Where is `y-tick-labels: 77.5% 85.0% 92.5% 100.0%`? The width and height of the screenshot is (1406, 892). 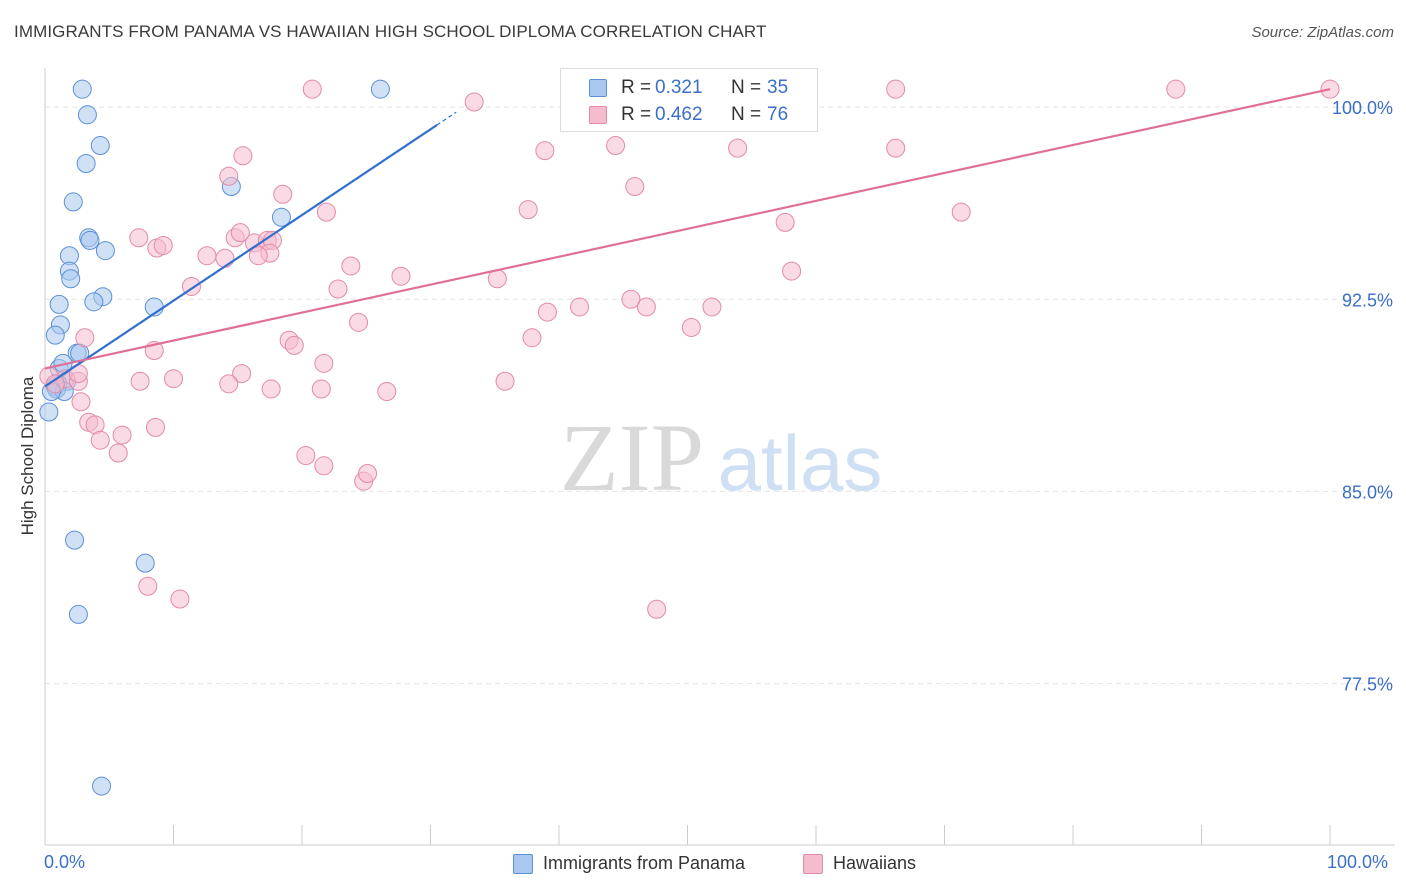 y-tick-labels: 77.5% 85.0% 92.5% 100.0% is located at coordinates (1362, 396).